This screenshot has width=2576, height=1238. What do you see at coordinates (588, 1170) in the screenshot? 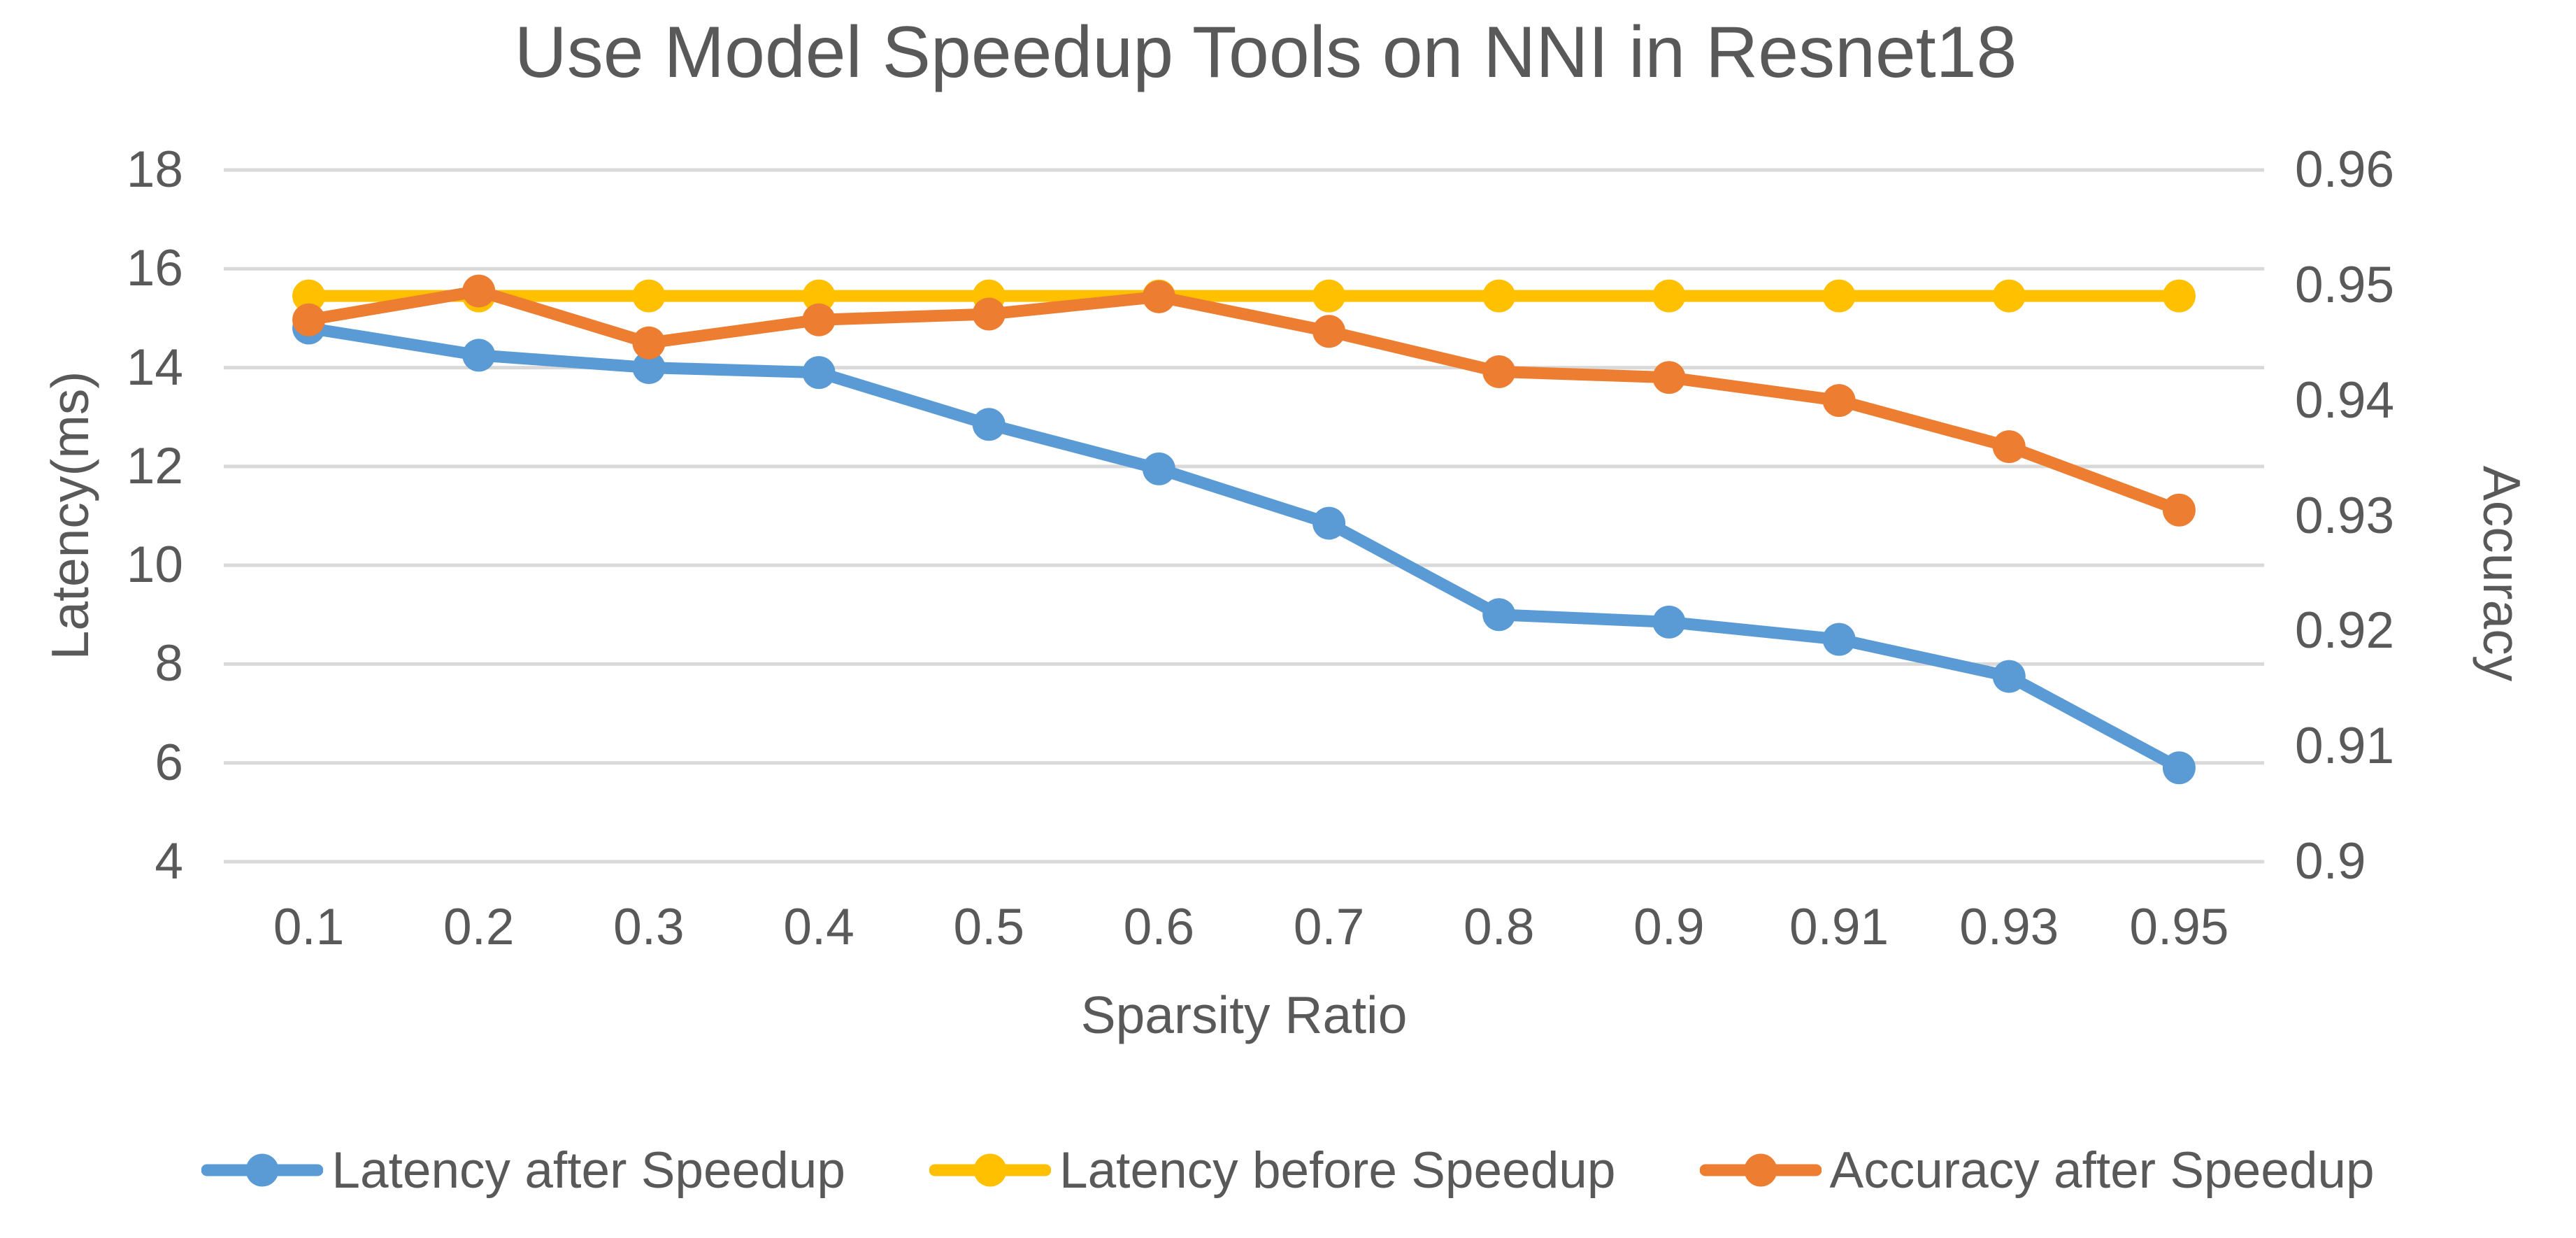
I see `legend-item-label: Latency after Speedup` at bounding box center [588, 1170].